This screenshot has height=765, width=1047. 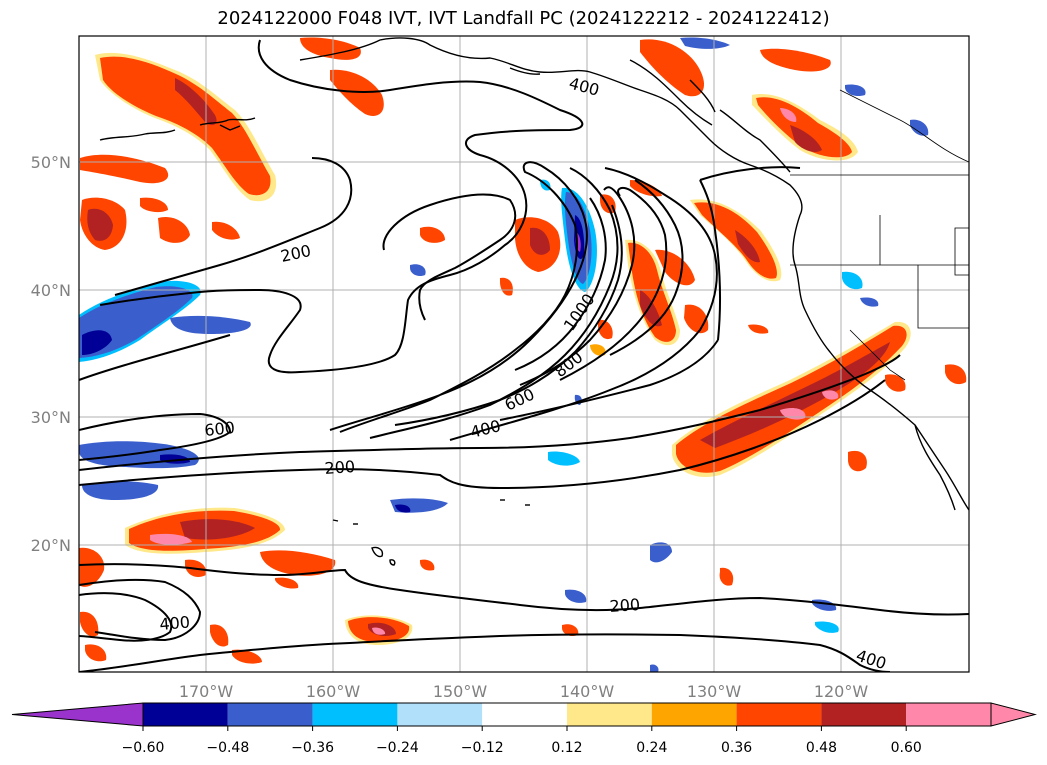 What do you see at coordinates (736, 748) in the screenshot?
I see `colorbar-tick-label: 0.36` at bounding box center [736, 748].